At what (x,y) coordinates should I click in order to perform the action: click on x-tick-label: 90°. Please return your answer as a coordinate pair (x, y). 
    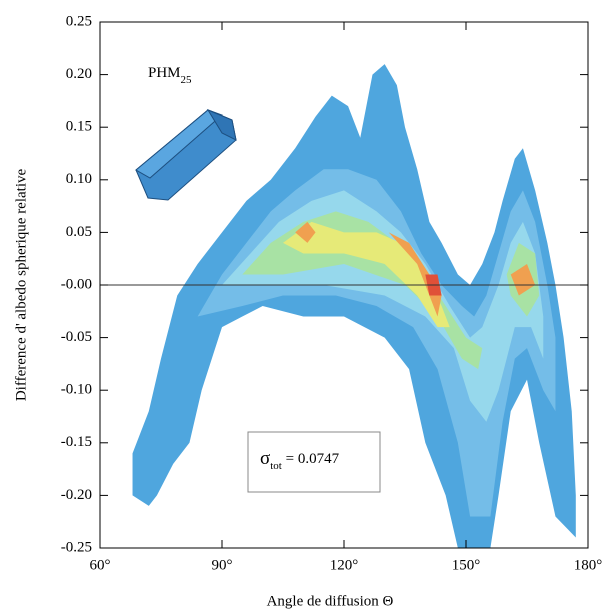
    Looking at the image, I should click on (222, 565).